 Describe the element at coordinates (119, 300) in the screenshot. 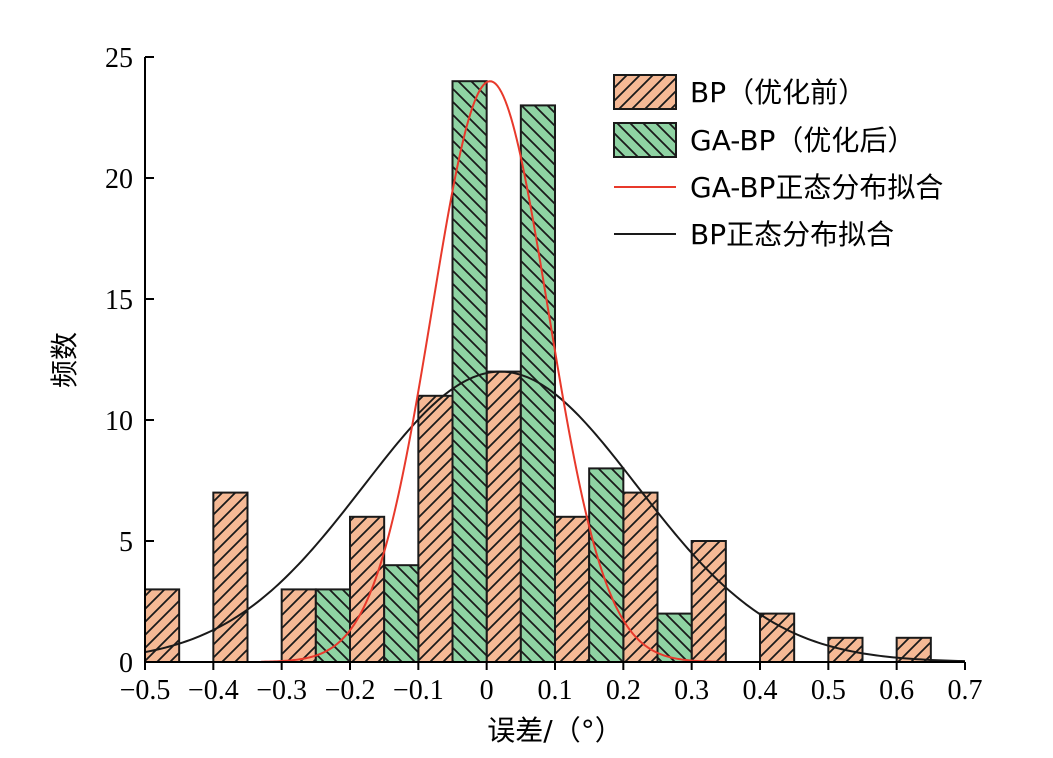

I see `y-tick-label-3: 15` at that location.